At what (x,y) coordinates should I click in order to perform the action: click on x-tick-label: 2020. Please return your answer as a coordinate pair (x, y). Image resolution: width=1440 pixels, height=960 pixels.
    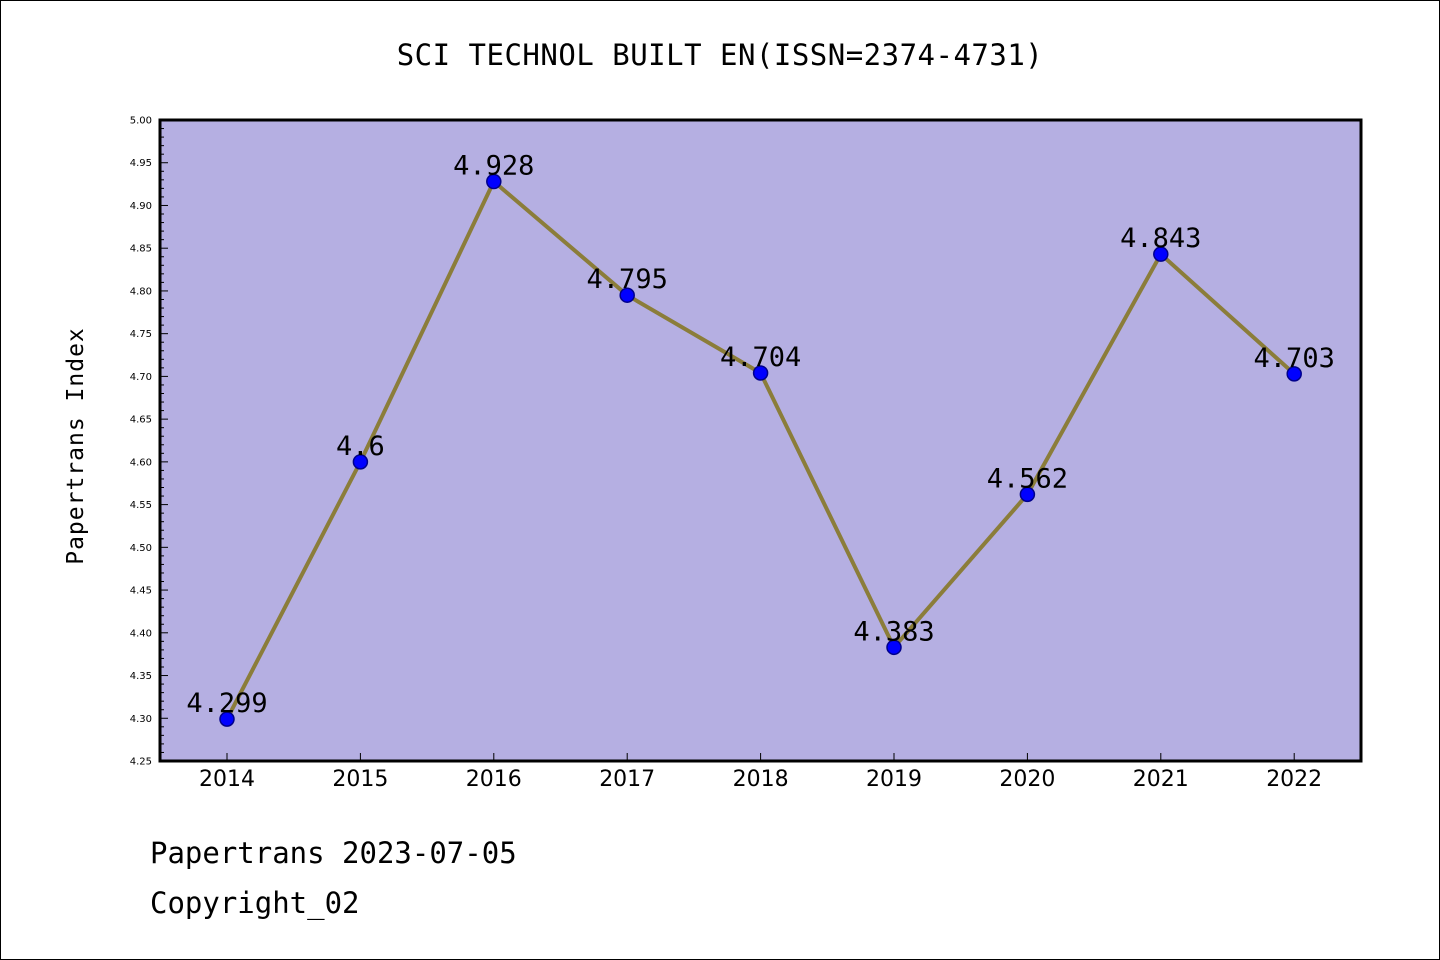
    Looking at the image, I should click on (1027, 779).